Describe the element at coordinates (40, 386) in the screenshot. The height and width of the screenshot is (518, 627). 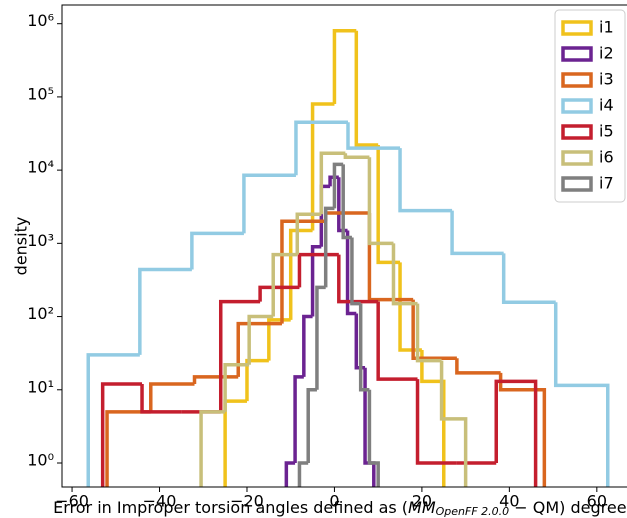
I see `y-tick-label: 10¹` at that location.